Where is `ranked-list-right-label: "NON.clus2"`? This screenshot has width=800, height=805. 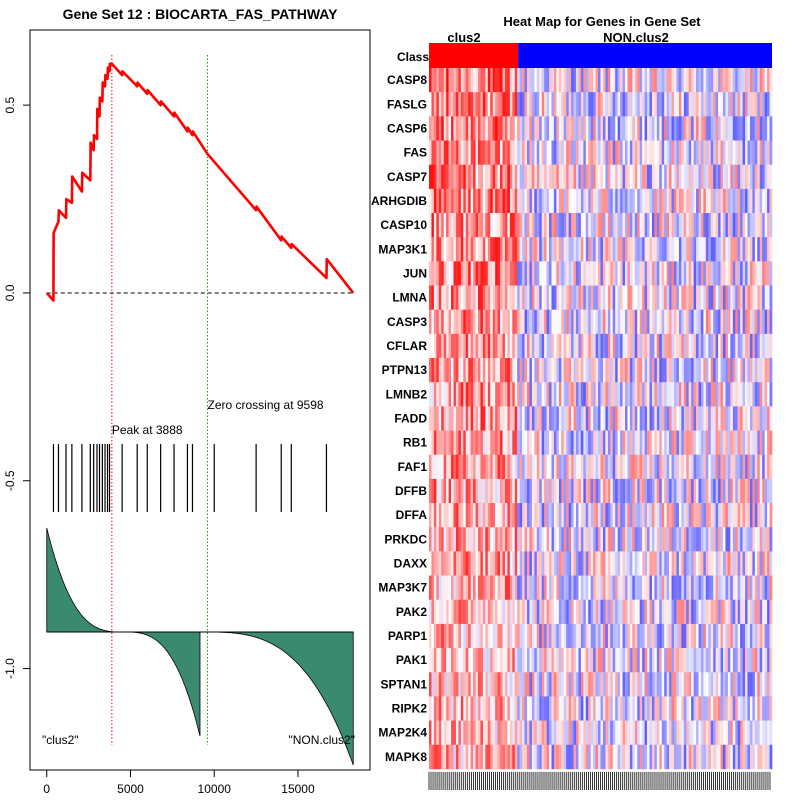 ranked-list-right-label: "NON.clus2" is located at coordinates (321, 740).